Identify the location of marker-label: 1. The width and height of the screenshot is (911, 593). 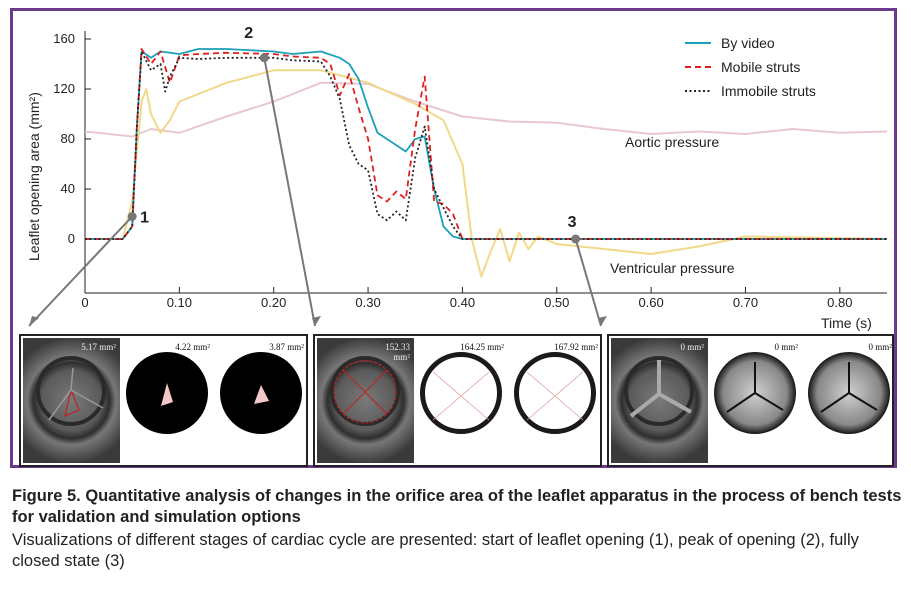
(144, 218).